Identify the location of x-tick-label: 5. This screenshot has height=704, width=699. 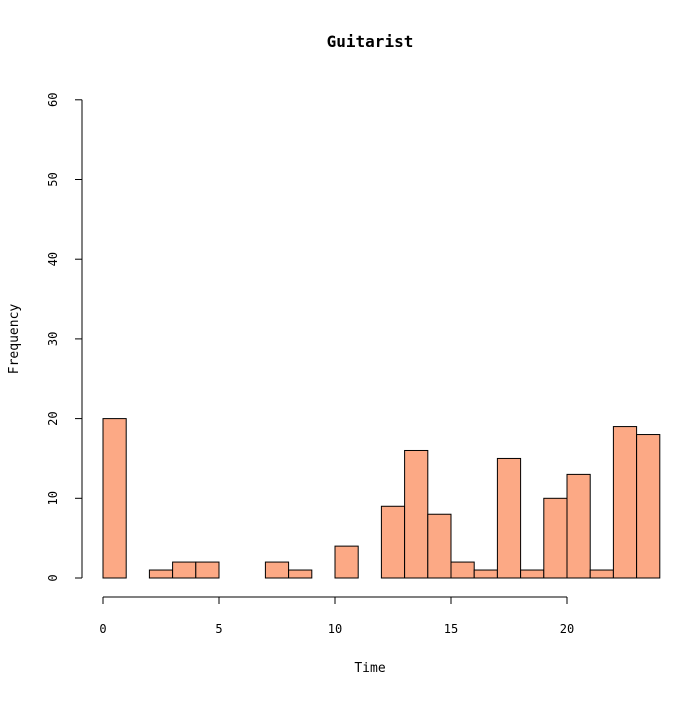
(218, 629).